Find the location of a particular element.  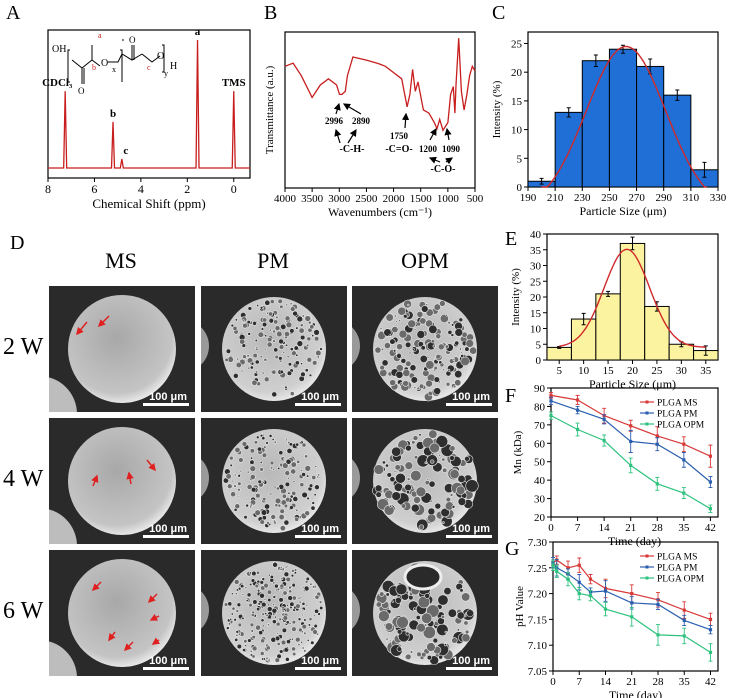

sem-image-ms-4w: 100 μm is located at coordinates (122, 481).